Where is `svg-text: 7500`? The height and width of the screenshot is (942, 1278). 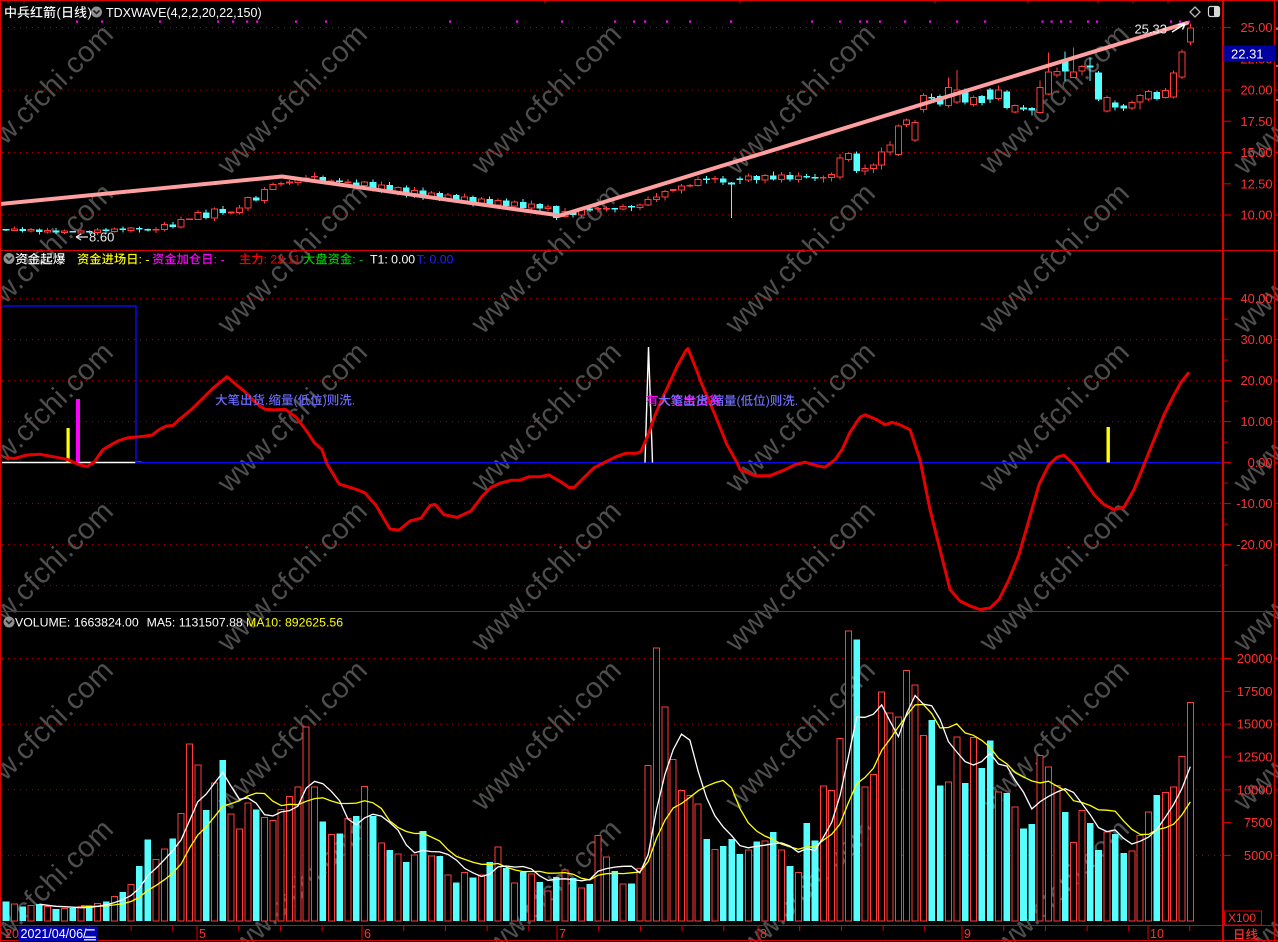 svg-text: 7500 is located at coordinates (1258, 822).